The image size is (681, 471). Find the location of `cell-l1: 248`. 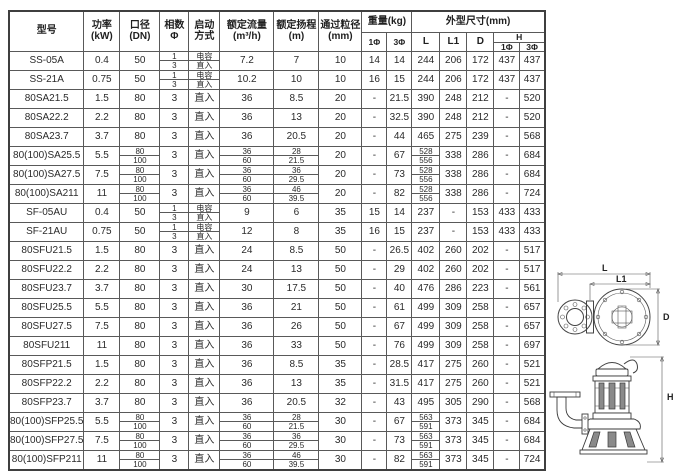

cell-l1: 248 is located at coordinates (453, 118).